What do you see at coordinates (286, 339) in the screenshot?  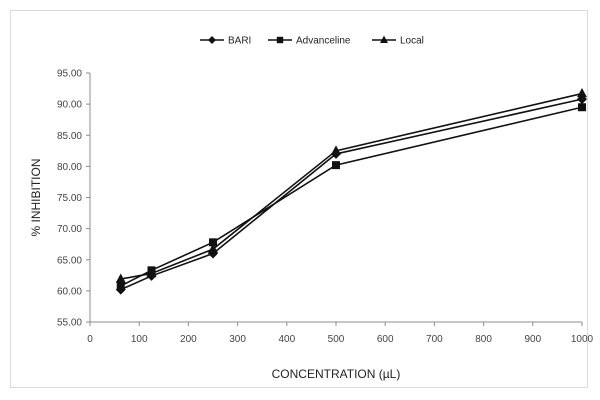 I see `x-tick-label: 400` at bounding box center [286, 339].